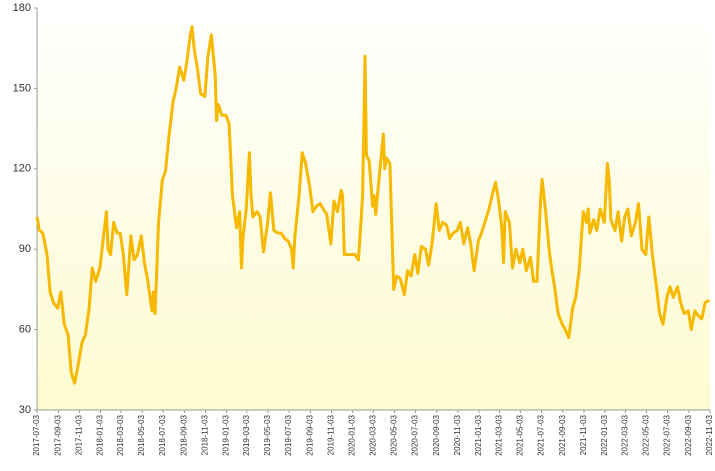  Describe the element at coordinates (288, 434) in the screenshot. I see `x-tick-label: 2019-07-03` at that location.